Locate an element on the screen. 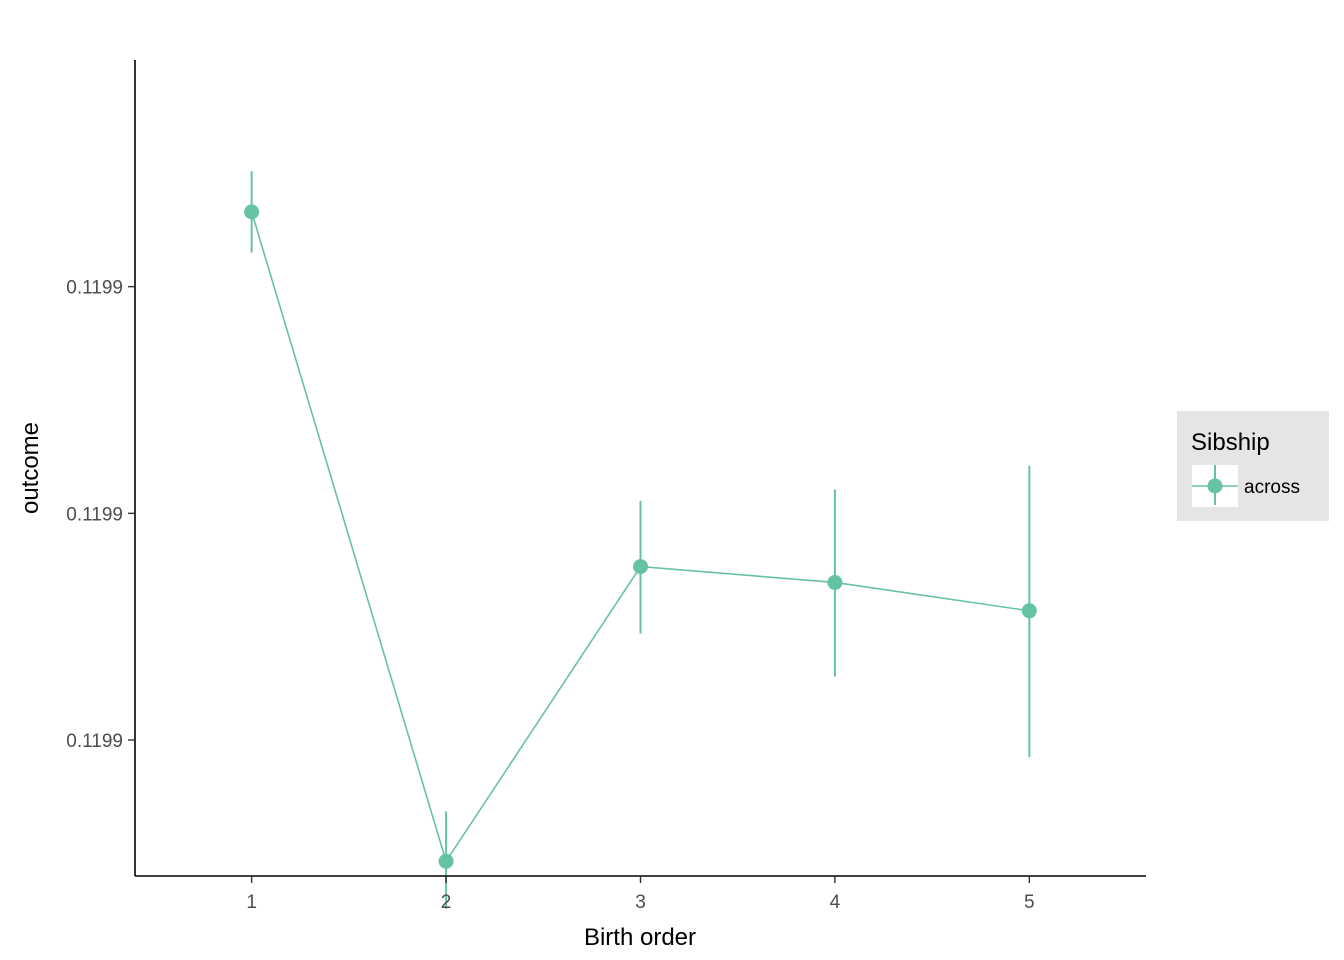 This screenshot has width=1344, height=960. legend-keys: across is located at coordinates (1246, 486).